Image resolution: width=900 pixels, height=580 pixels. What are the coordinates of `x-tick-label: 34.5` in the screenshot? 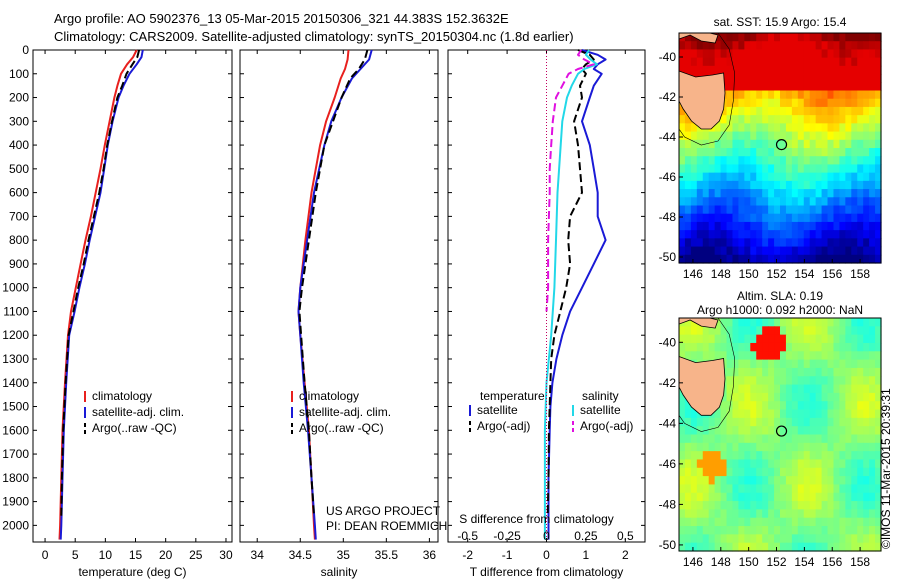 It's located at (301, 555).